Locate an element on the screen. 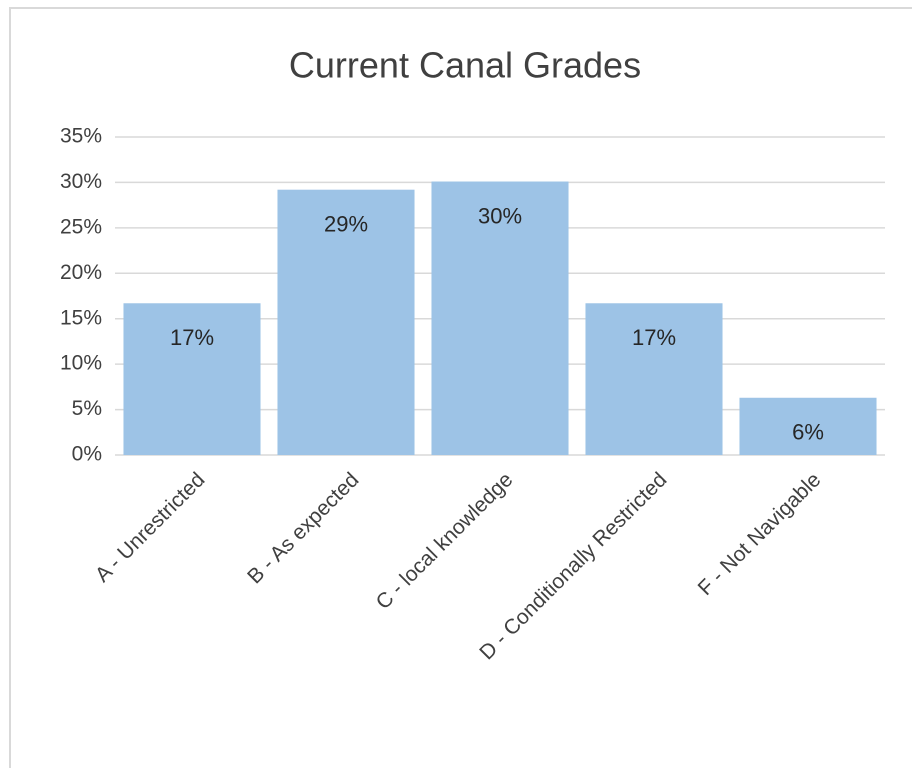 The width and height of the screenshot is (912, 768). value-label: 30% is located at coordinates (500, 215).